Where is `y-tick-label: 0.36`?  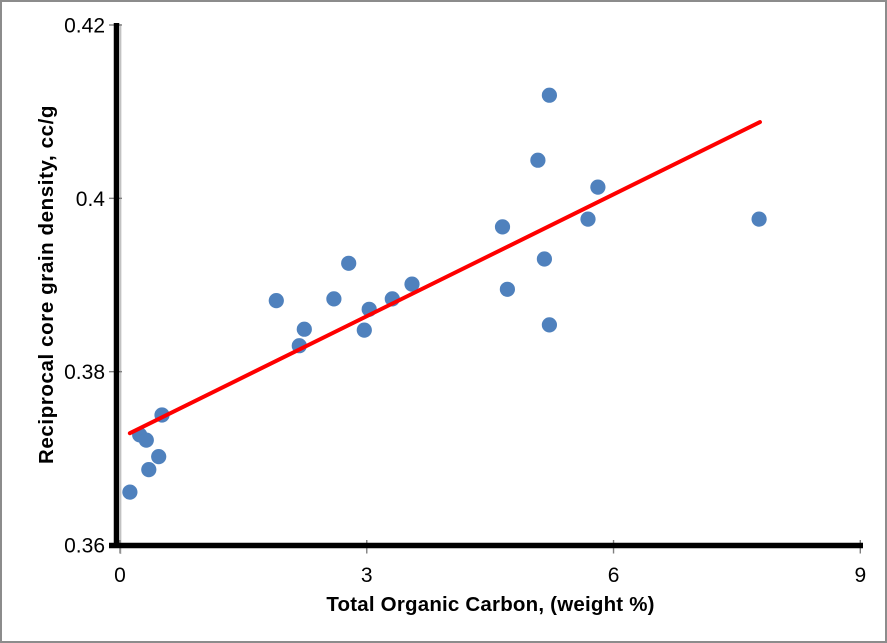 y-tick-label: 0.36 is located at coordinates (84, 546).